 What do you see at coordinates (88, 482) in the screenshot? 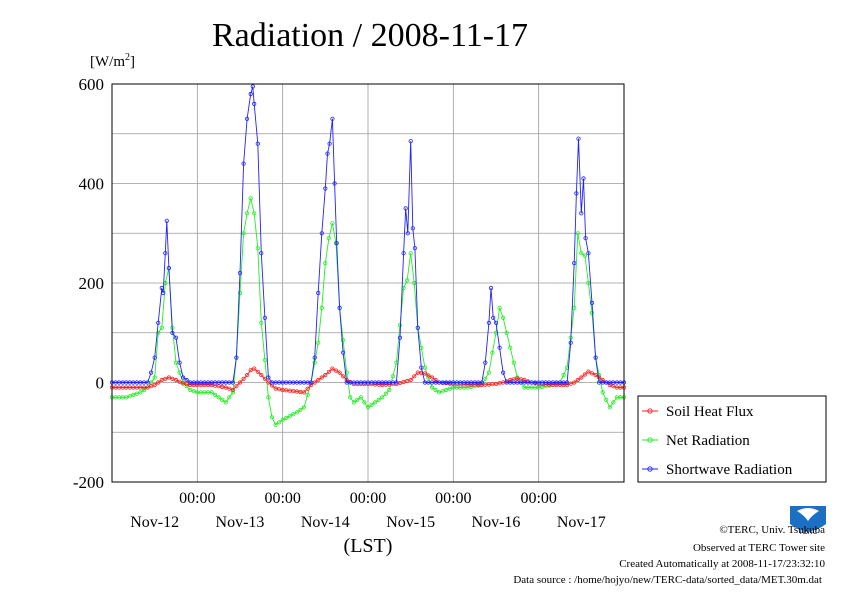
I see `y-tick-label: -200` at bounding box center [88, 482].